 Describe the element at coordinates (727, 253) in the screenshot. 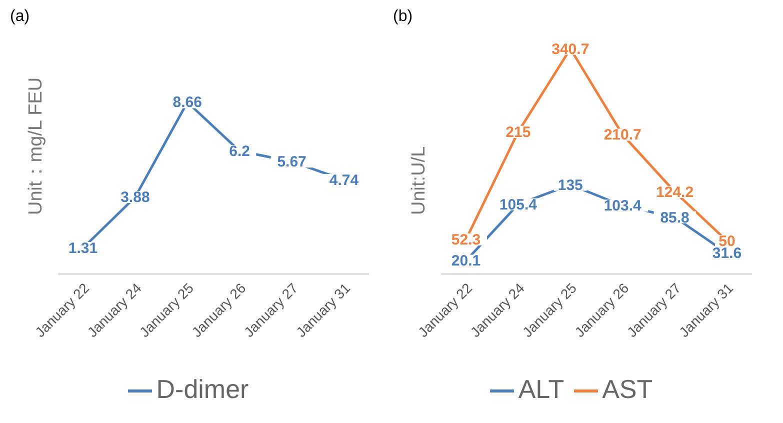

I see `data-label: 31.6` at that location.